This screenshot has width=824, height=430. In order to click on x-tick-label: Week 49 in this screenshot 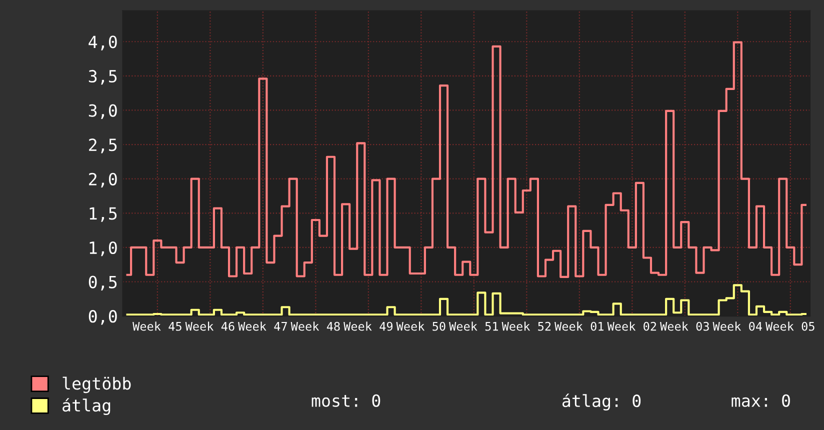, I will do `click(368, 326)`.